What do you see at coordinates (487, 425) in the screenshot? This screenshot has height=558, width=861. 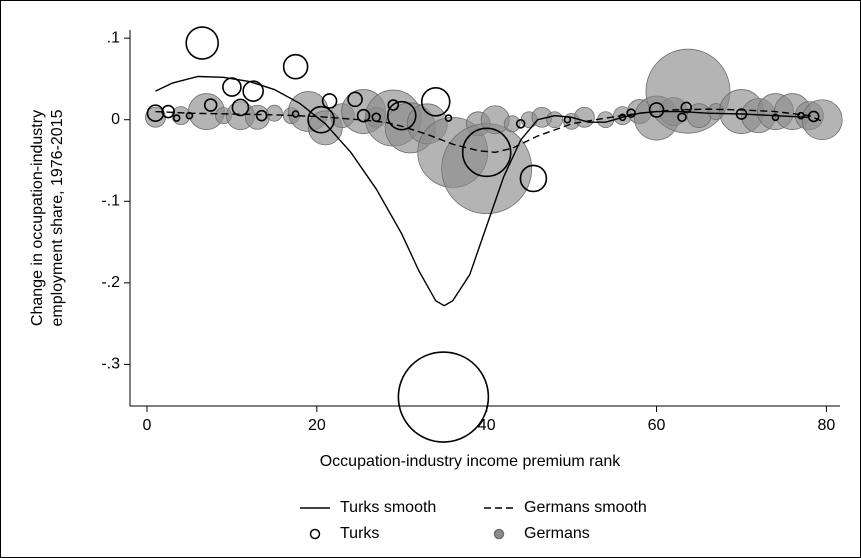 I see `x-tick-label: 40` at bounding box center [487, 425].